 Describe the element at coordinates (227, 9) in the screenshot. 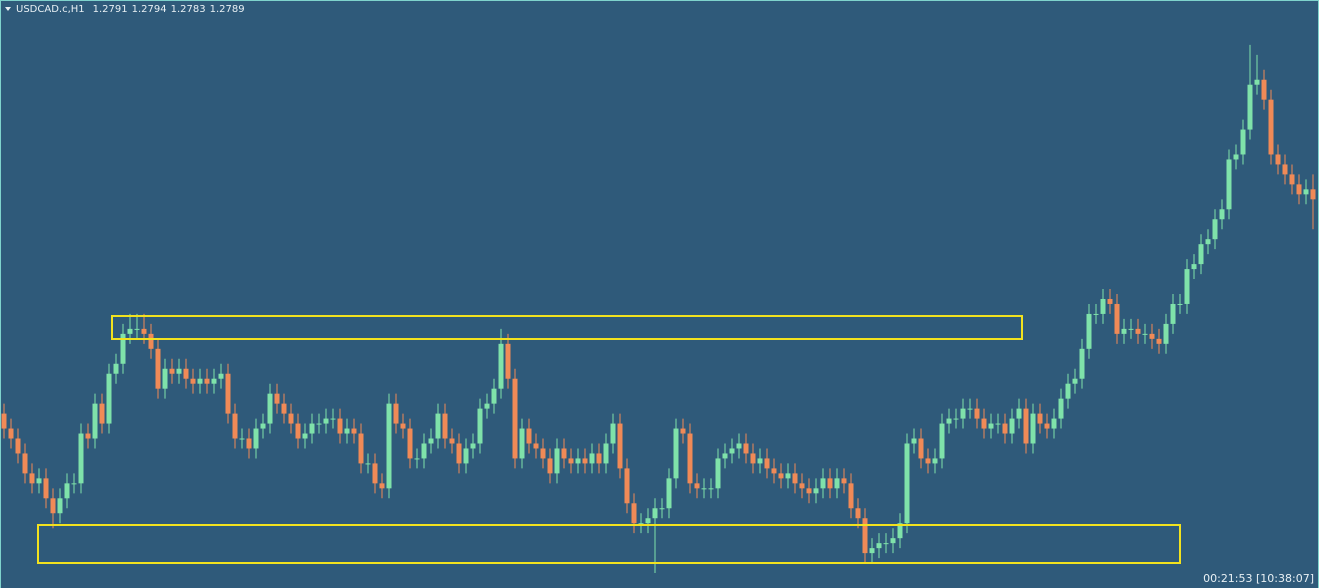

I see `ohlc-value: 1.2789` at that location.